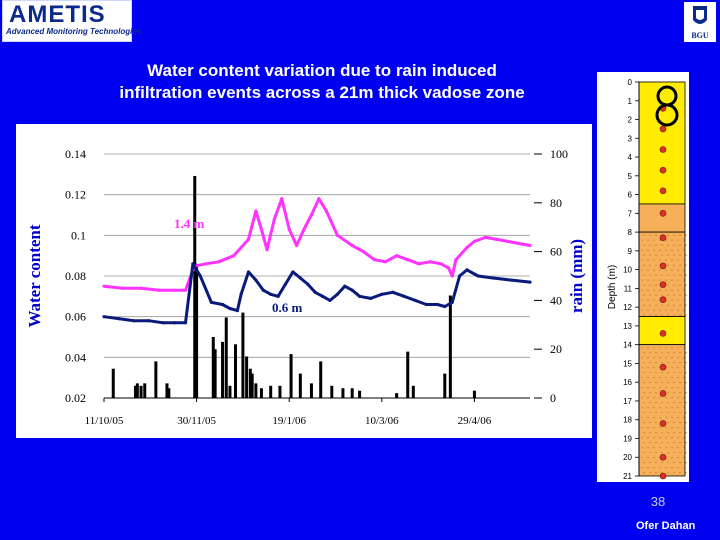 The height and width of the screenshot is (540, 720). What do you see at coordinates (630, 176) in the screenshot?
I see `depth-tick-label: 5` at bounding box center [630, 176].